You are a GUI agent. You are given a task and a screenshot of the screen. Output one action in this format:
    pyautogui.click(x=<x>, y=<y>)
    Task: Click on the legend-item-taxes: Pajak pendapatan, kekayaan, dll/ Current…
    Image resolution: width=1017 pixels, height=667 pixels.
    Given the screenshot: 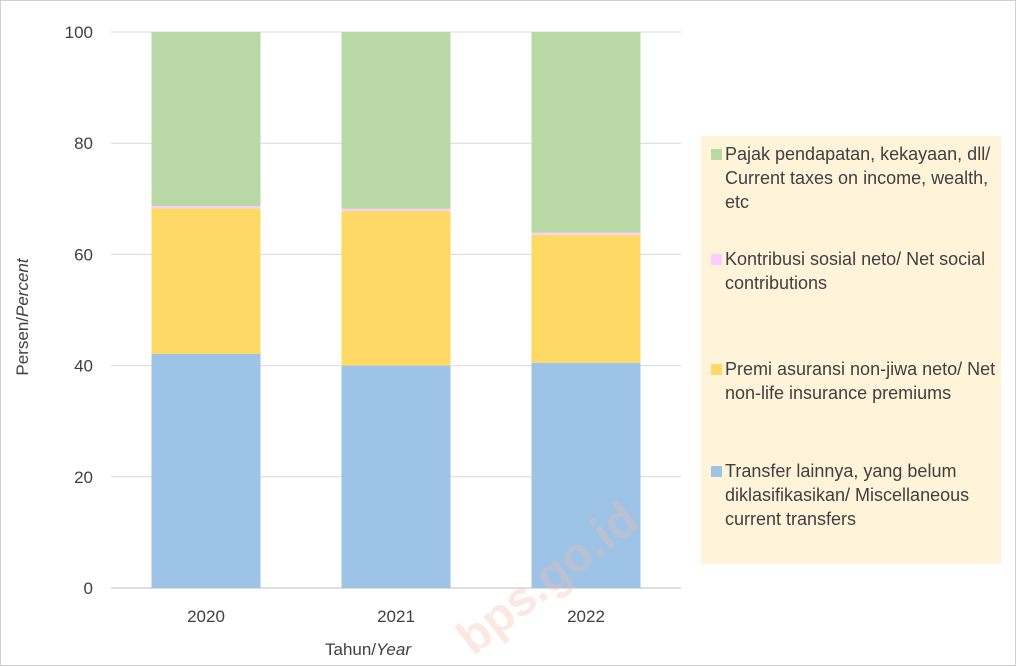 What is the action you would take?
    pyautogui.click(x=856, y=178)
    